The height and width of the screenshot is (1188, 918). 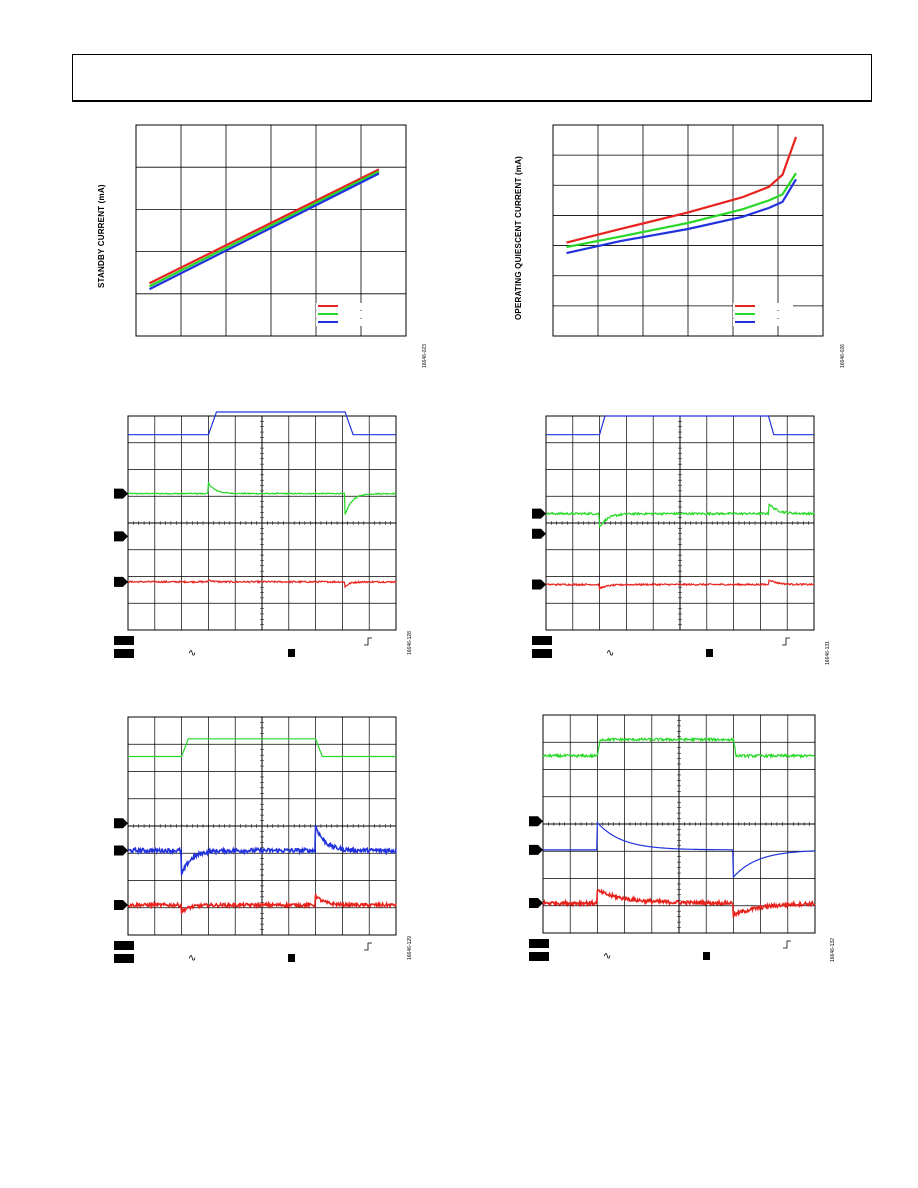 I want to click on operating-quiescent-current-chart, so click(x=688, y=230).